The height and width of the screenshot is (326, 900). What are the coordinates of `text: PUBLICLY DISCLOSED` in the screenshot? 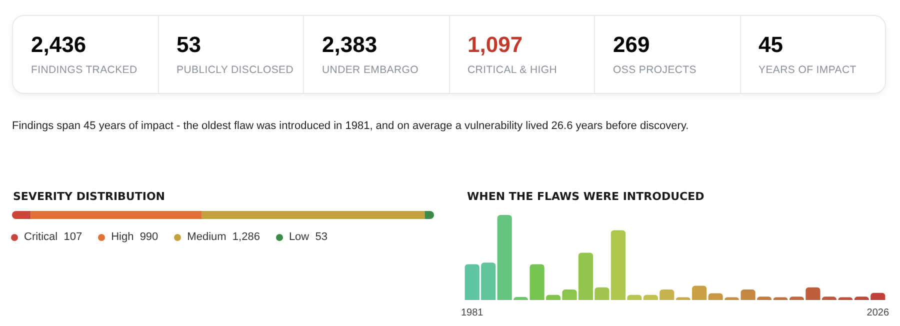 It's located at (235, 70).